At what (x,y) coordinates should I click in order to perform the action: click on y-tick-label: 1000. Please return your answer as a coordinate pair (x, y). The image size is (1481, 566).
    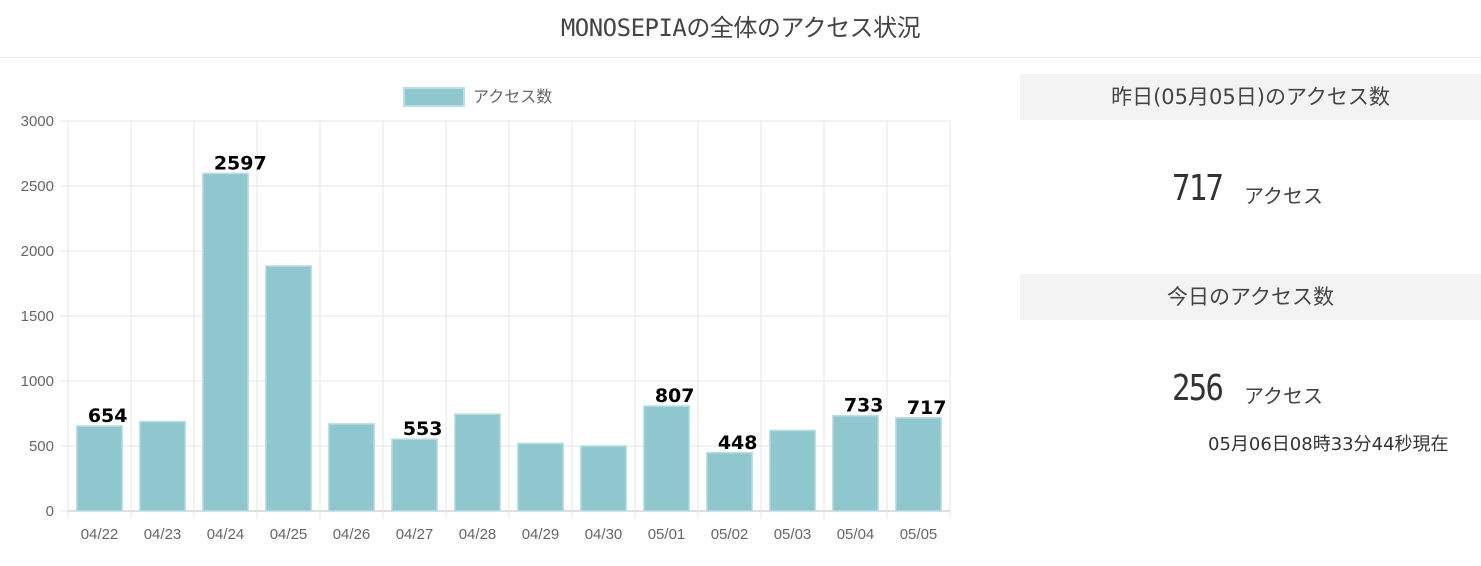
    Looking at the image, I should click on (37, 381).